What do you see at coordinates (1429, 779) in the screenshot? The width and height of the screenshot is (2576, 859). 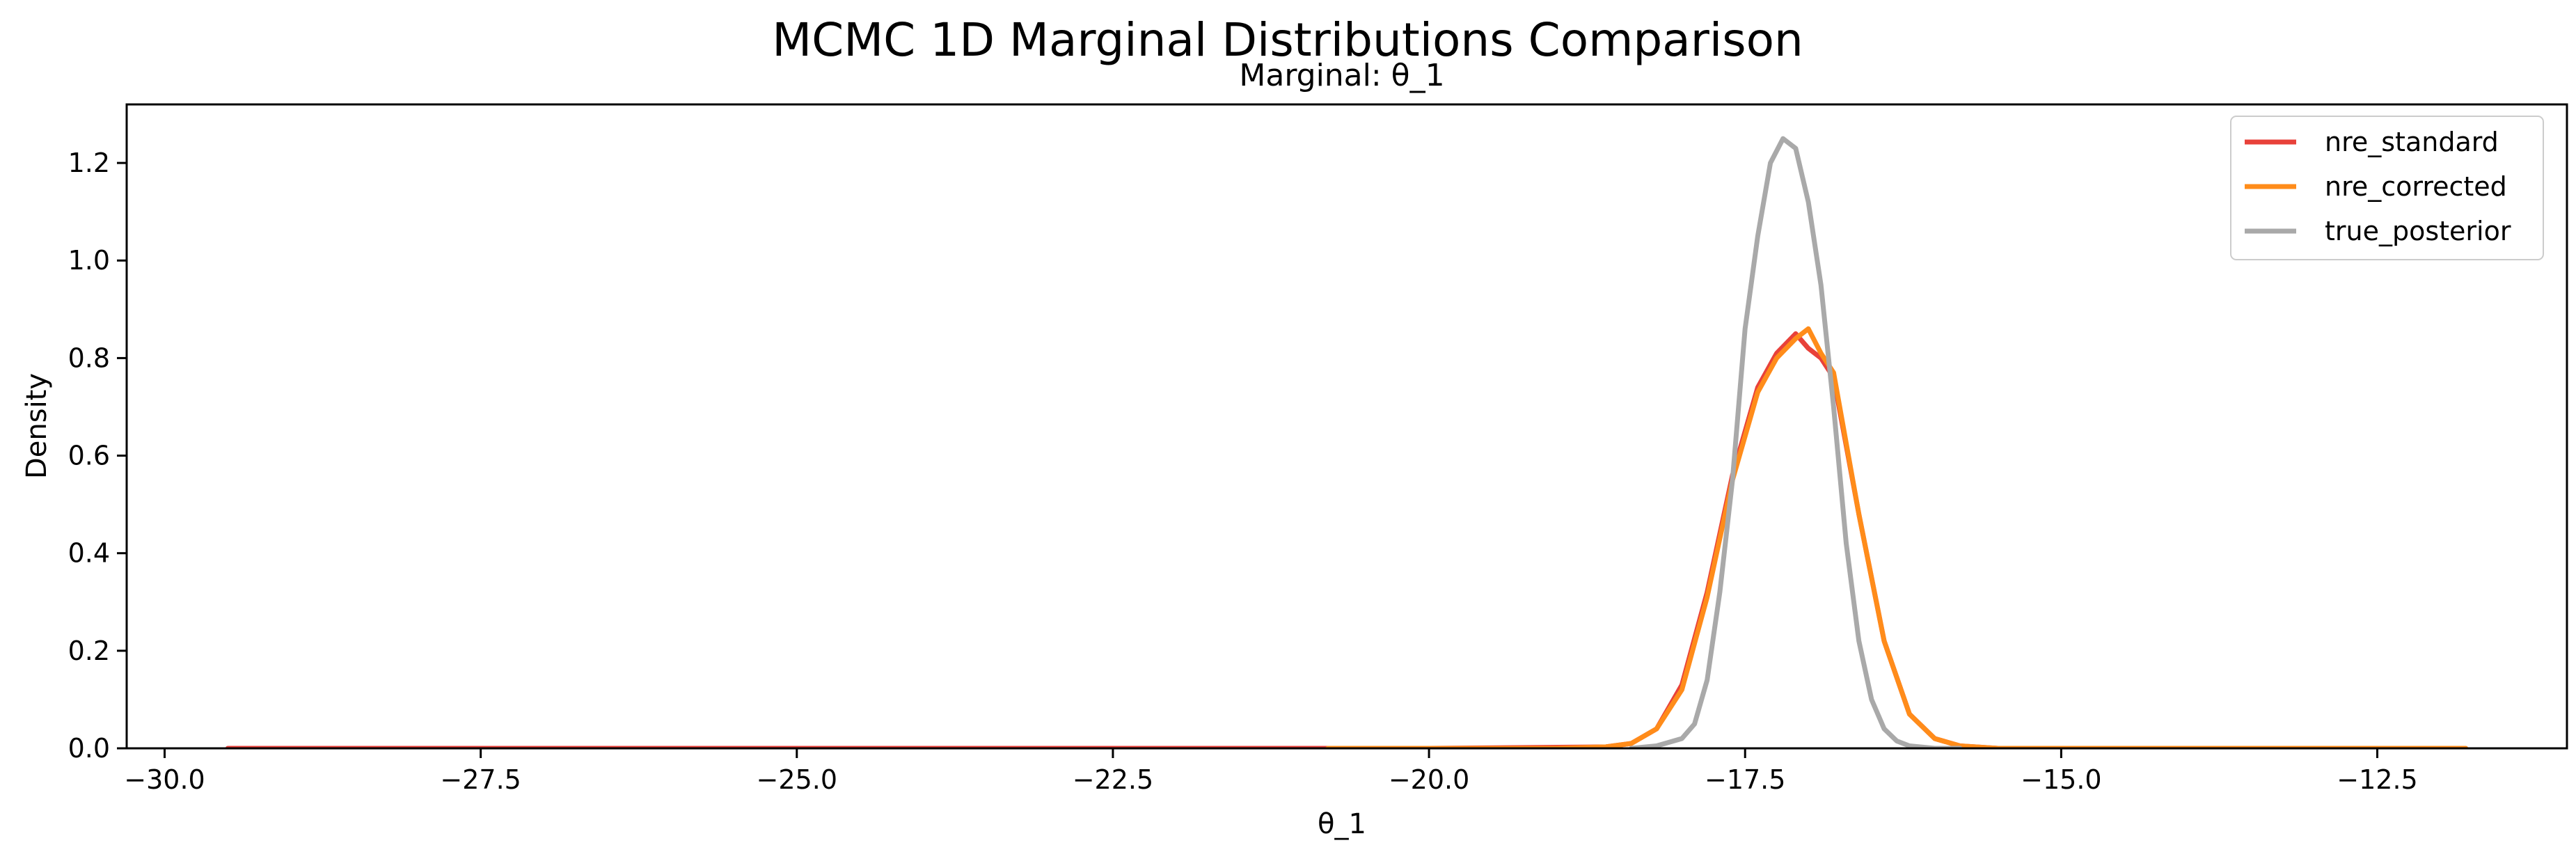 I see `x-tick-label: −20.0` at bounding box center [1429, 779].